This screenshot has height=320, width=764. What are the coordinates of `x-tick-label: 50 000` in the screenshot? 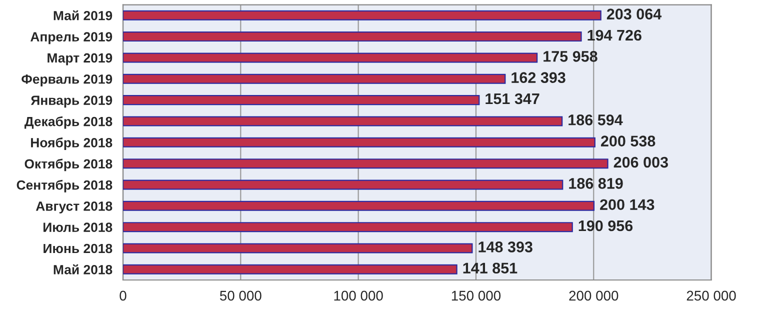 It's located at (241, 295).